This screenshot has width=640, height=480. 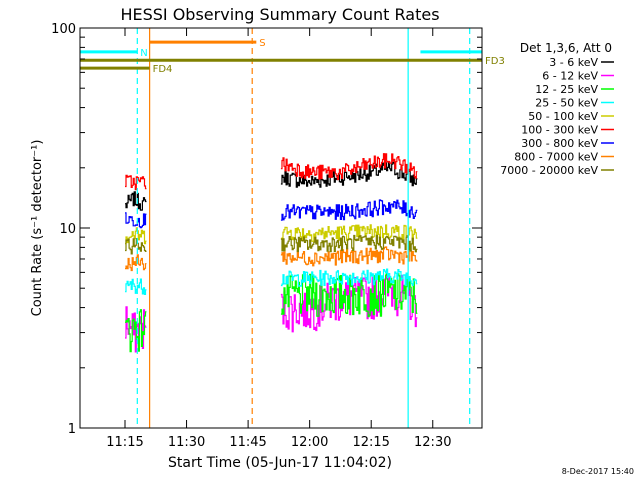 What do you see at coordinates (563, 116) in the screenshot?
I see `legend-label-4: 50 - 100 keV` at bounding box center [563, 116].